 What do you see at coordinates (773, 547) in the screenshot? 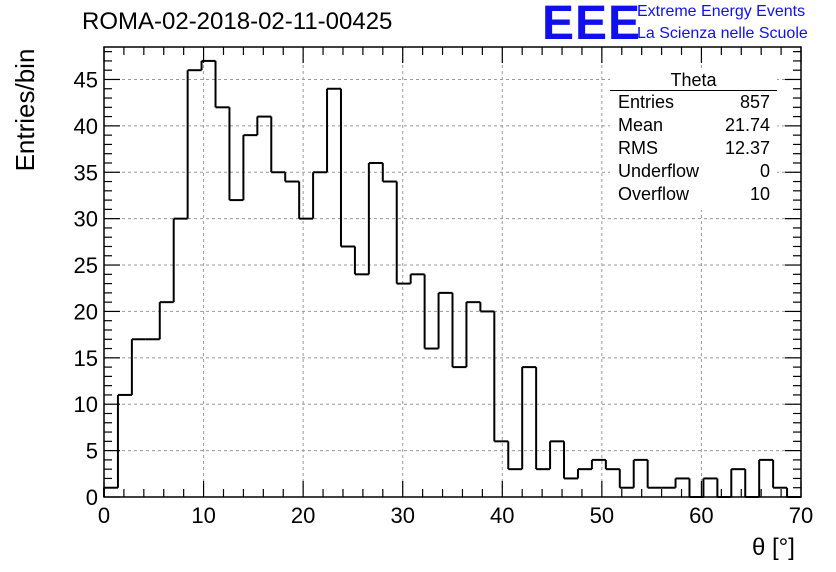
I see `x-axis-label: θ [°]` at bounding box center [773, 547].